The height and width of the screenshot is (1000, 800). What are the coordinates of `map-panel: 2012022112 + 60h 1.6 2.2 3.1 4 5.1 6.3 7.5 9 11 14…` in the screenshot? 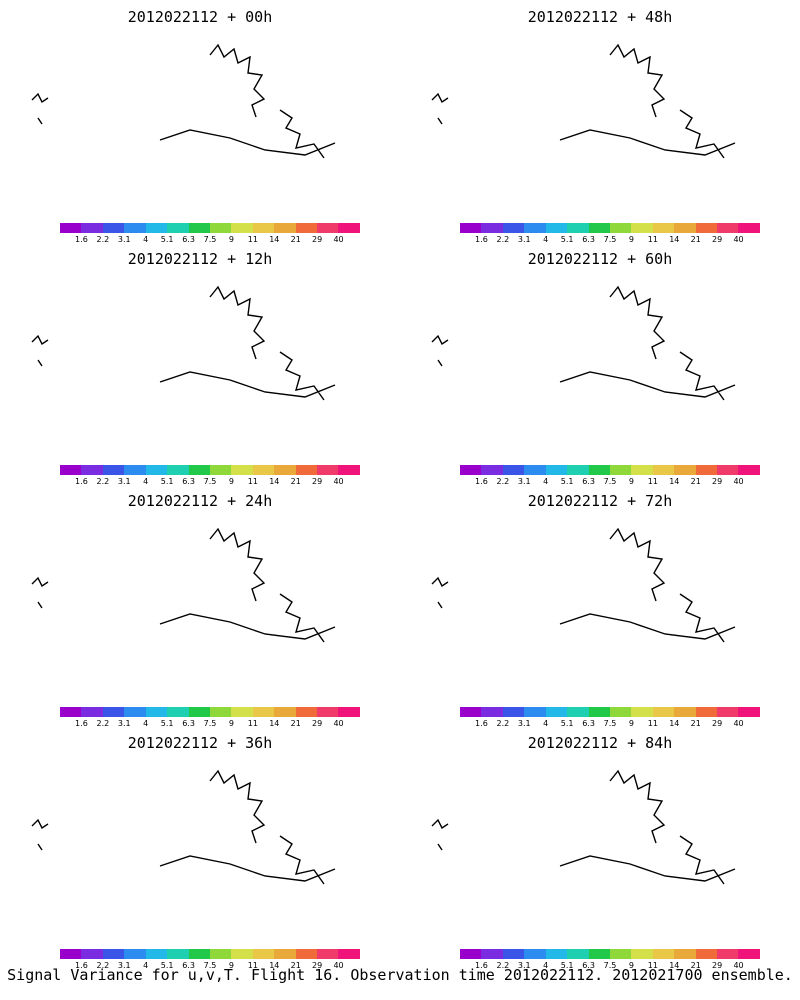 It's located at (600, 364).